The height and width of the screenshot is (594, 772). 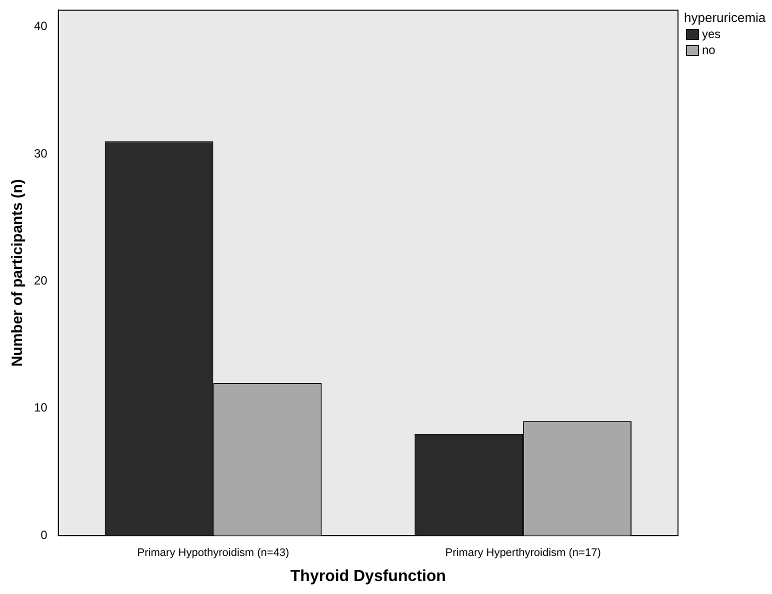 I want to click on y-tick-label: 30, so click(x=41, y=153).